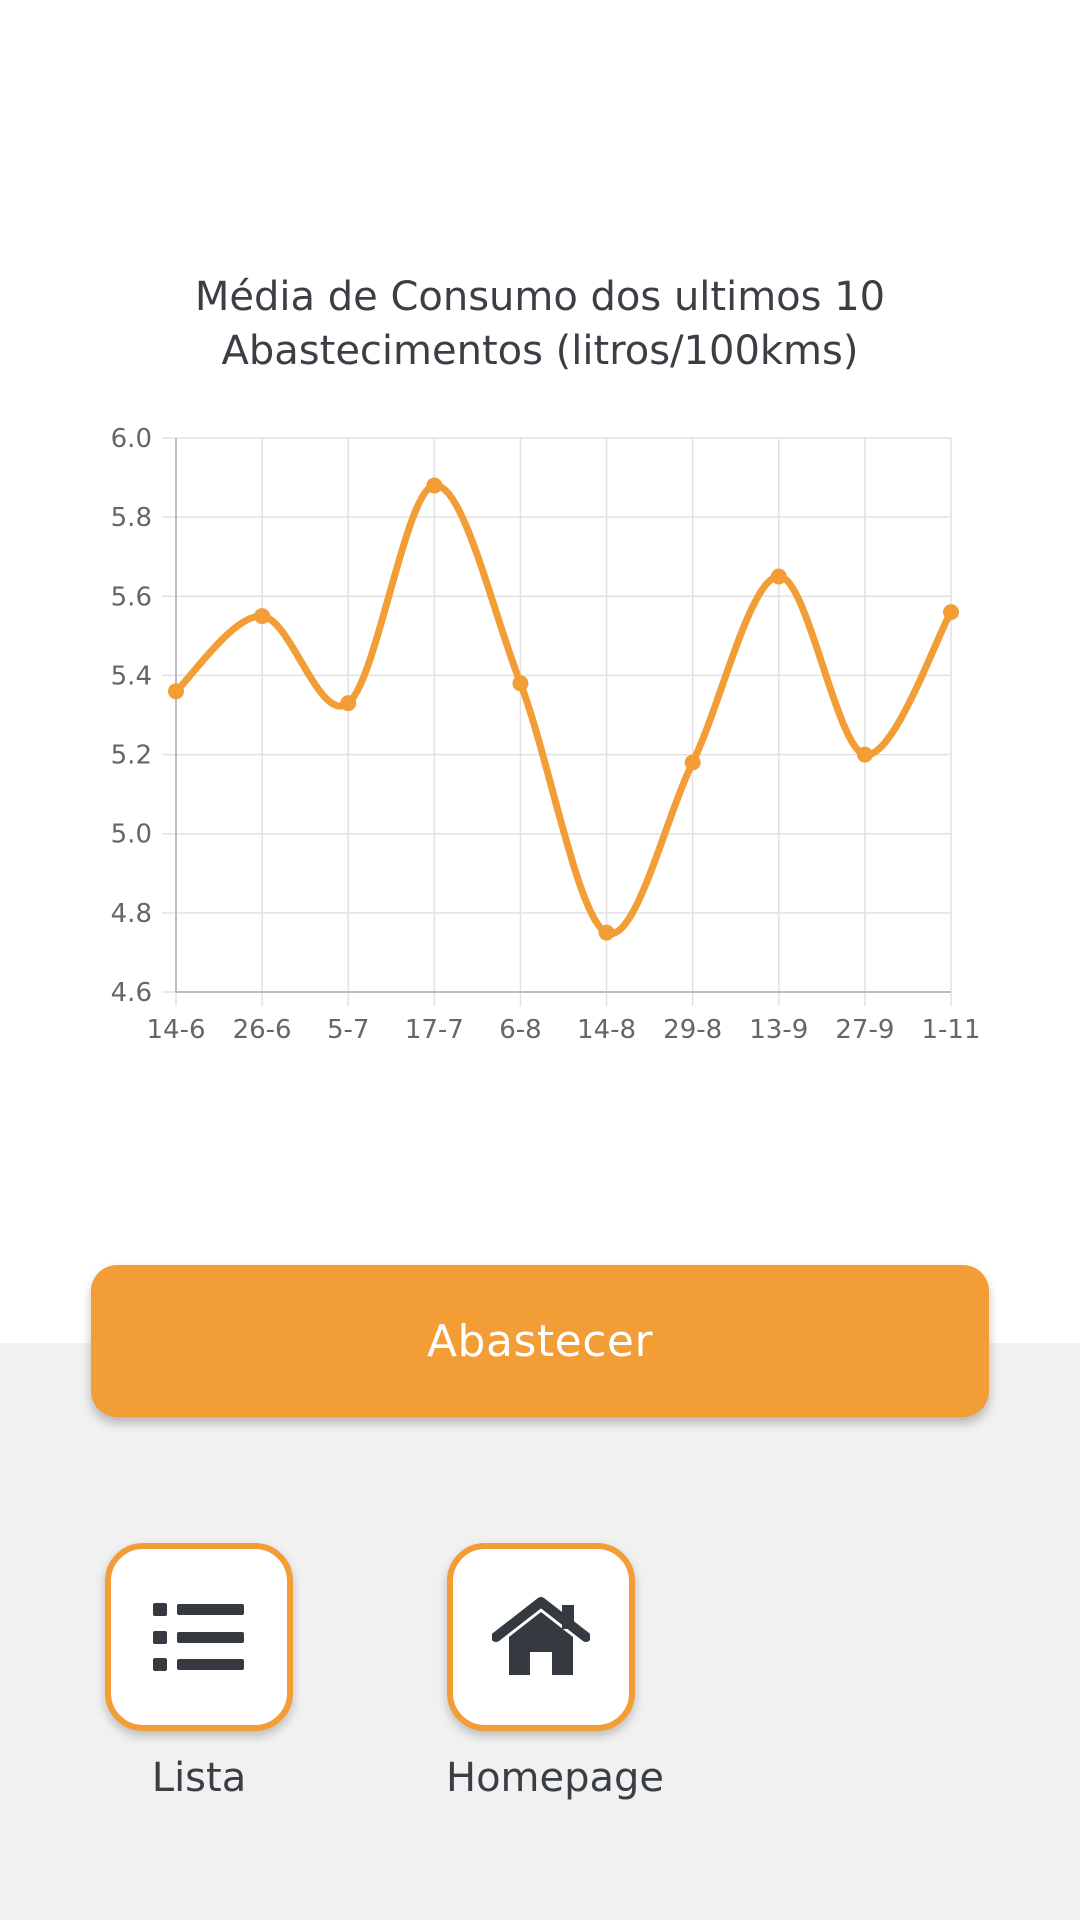  What do you see at coordinates (348, 1030) in the screenshot?
I see `x-tick-label: 5-7` at bounding box center [348, 1030].